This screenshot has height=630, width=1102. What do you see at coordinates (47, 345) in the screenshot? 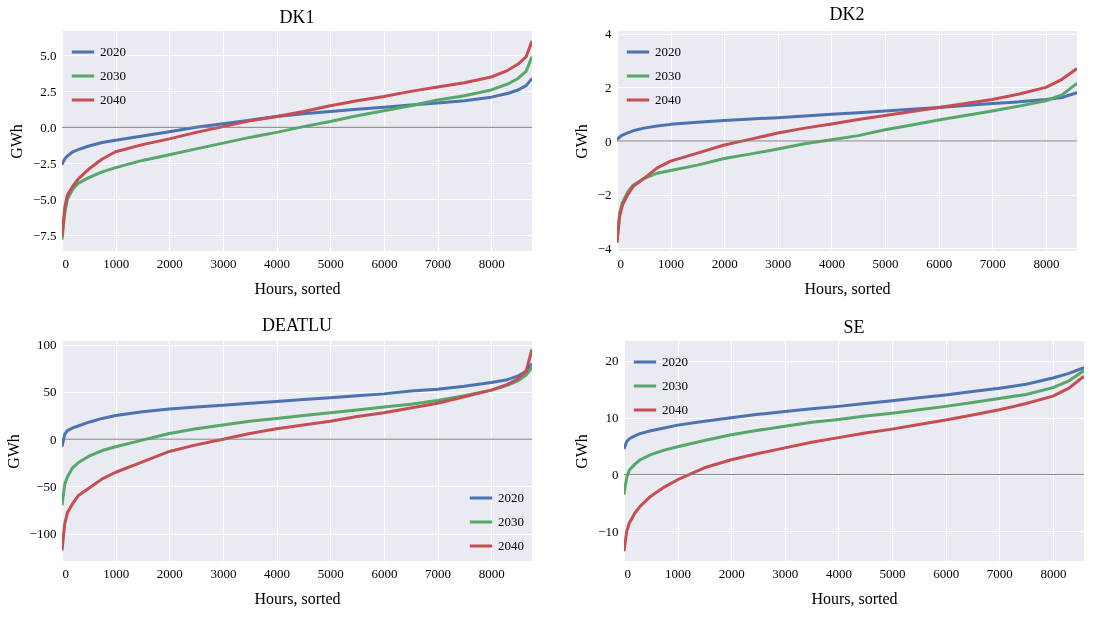
I see `y-tick-label: 100` at bounding box center [47, 345].